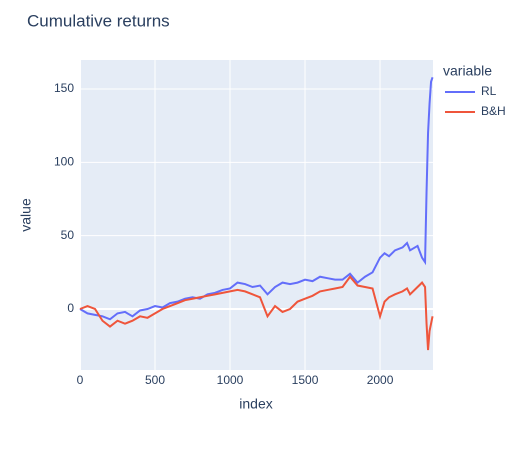  I want to click on x-tick-label: 0, so click(80, 380).